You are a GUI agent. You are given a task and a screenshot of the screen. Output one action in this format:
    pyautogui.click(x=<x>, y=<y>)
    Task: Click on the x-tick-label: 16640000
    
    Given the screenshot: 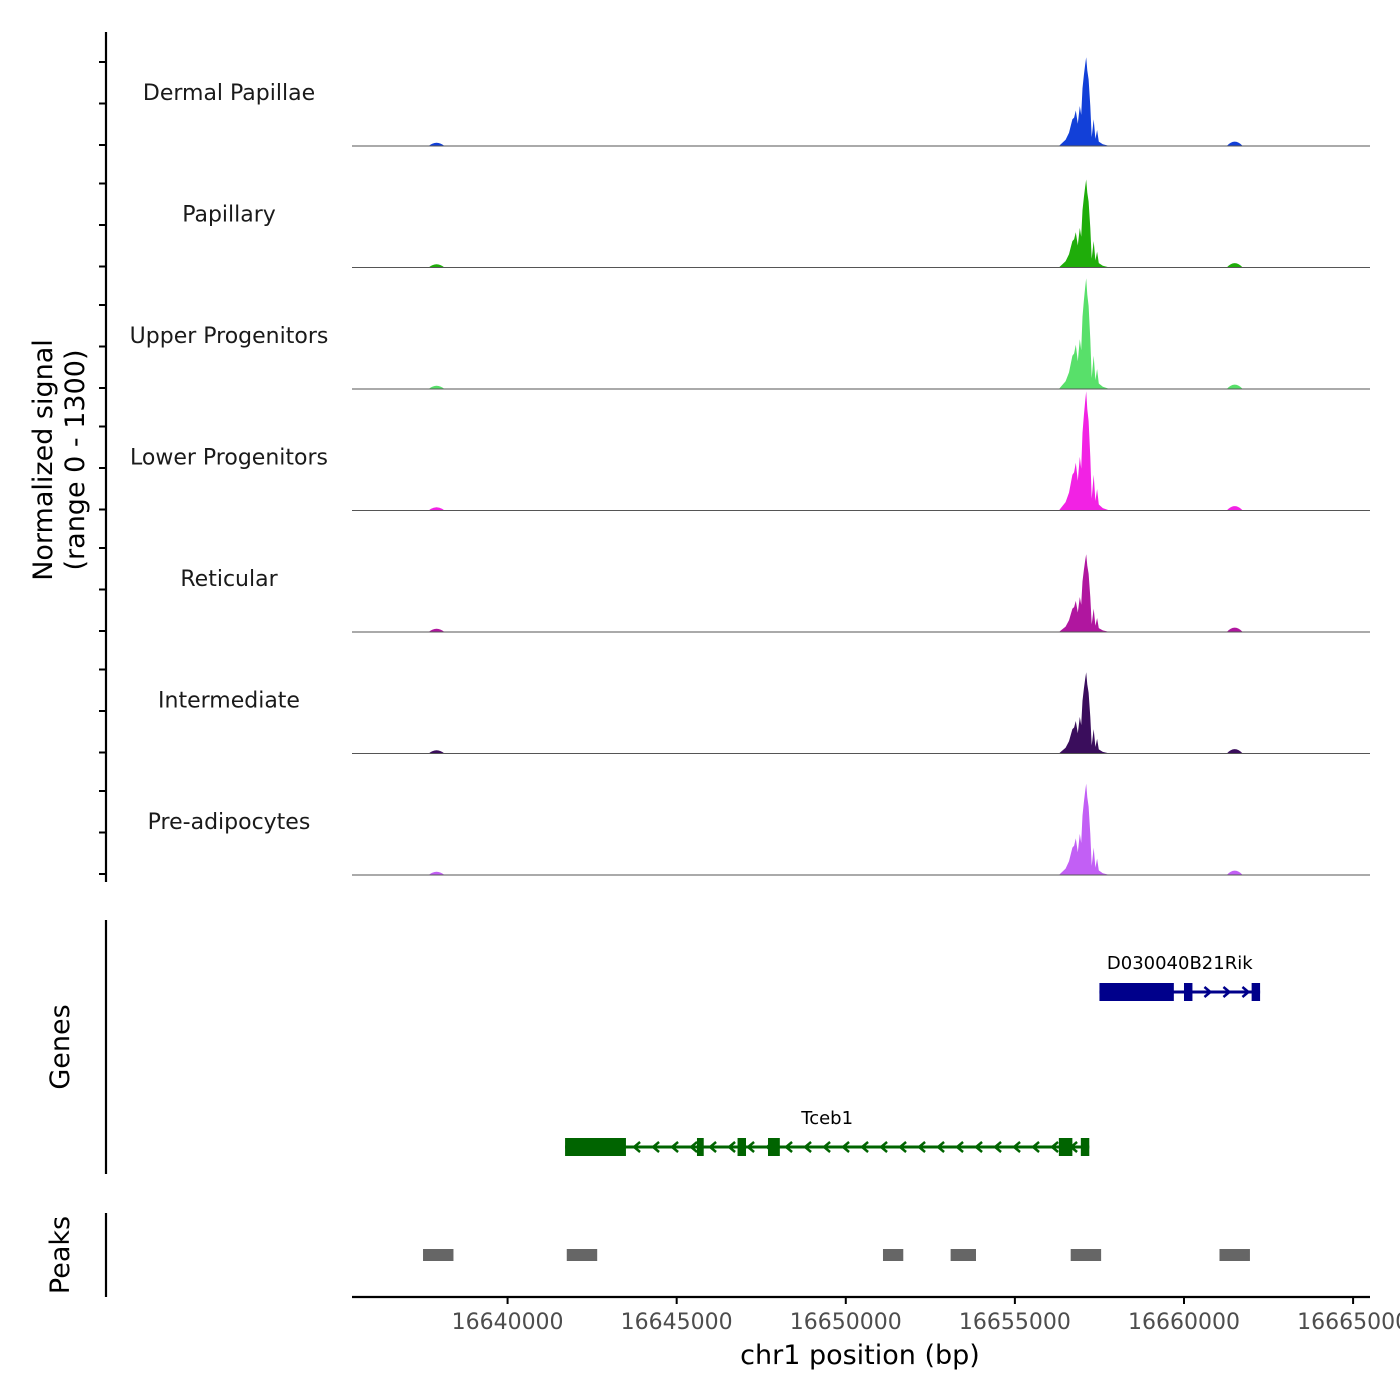 What is the action you would take?
    pyautogui.click(x=508, y=1322)
    